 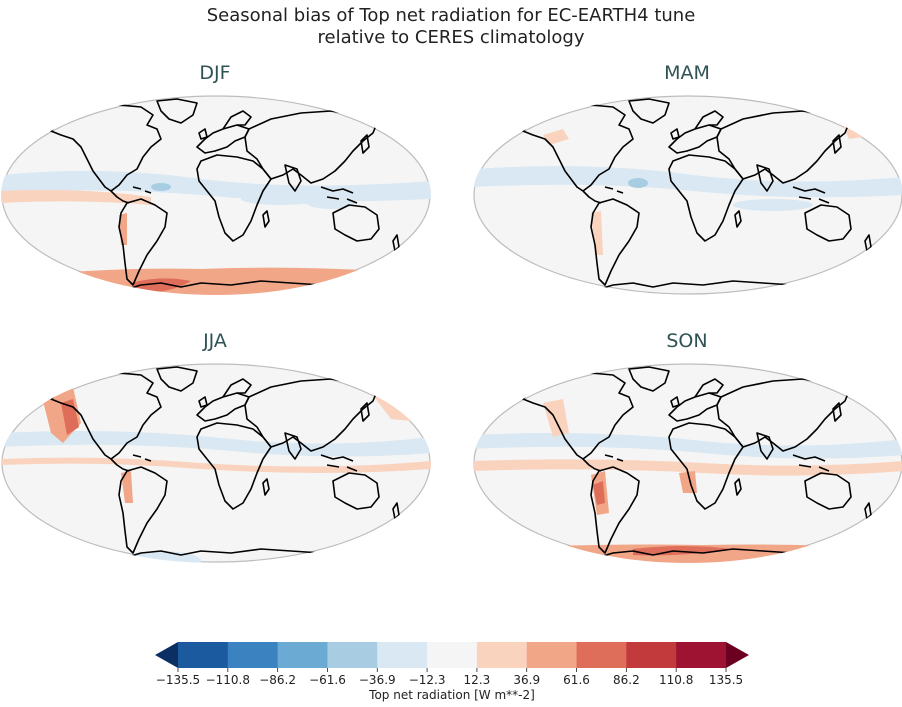 I want to click on map-panel-mam, so click(x=687, y=195).